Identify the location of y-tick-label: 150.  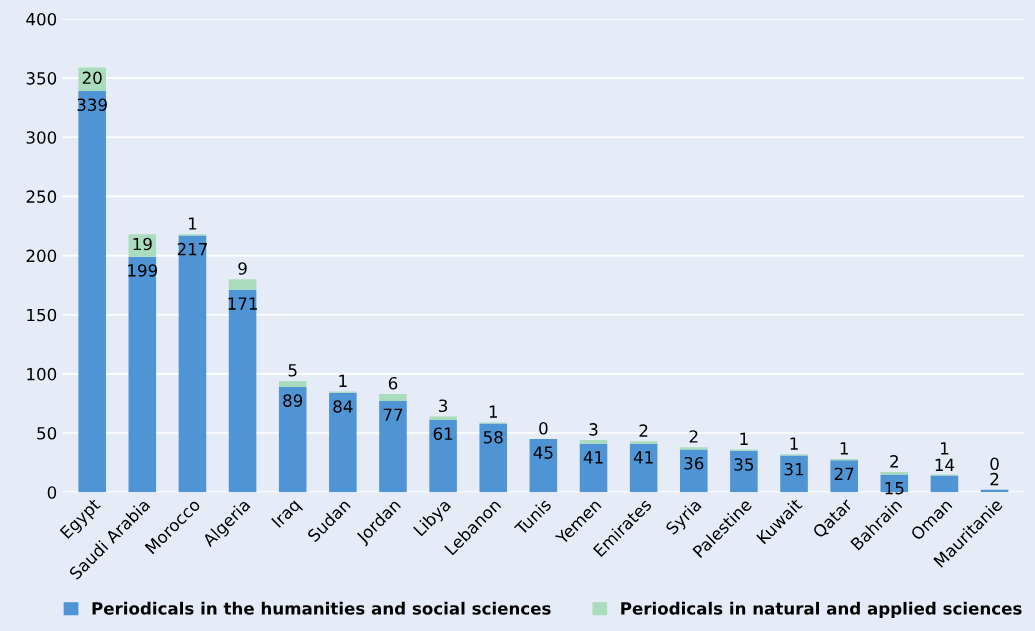
(42, 315).